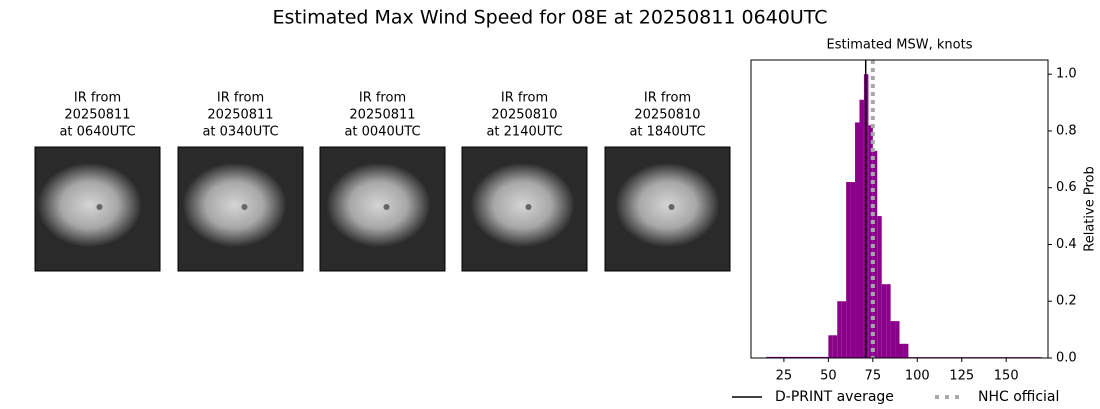 The width and height of the screenshot is (1100, 409). Describe the element at coordinates (1066, 187) in the screenshot. I see `y-tick-label: 0.6` at that location.